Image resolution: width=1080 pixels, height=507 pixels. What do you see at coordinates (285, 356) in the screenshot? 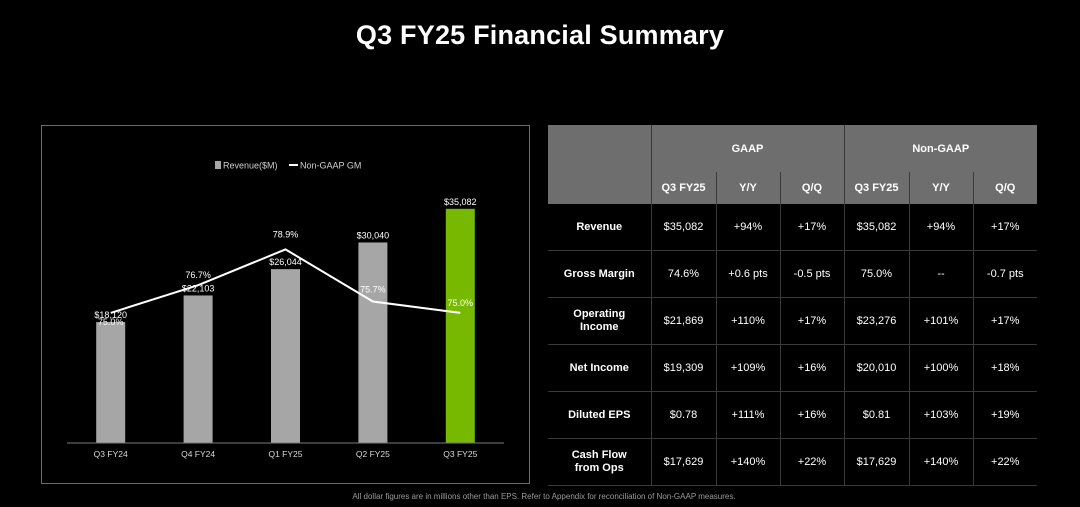
I see `bar-q1-fy25` at bounding box center [285, 356].